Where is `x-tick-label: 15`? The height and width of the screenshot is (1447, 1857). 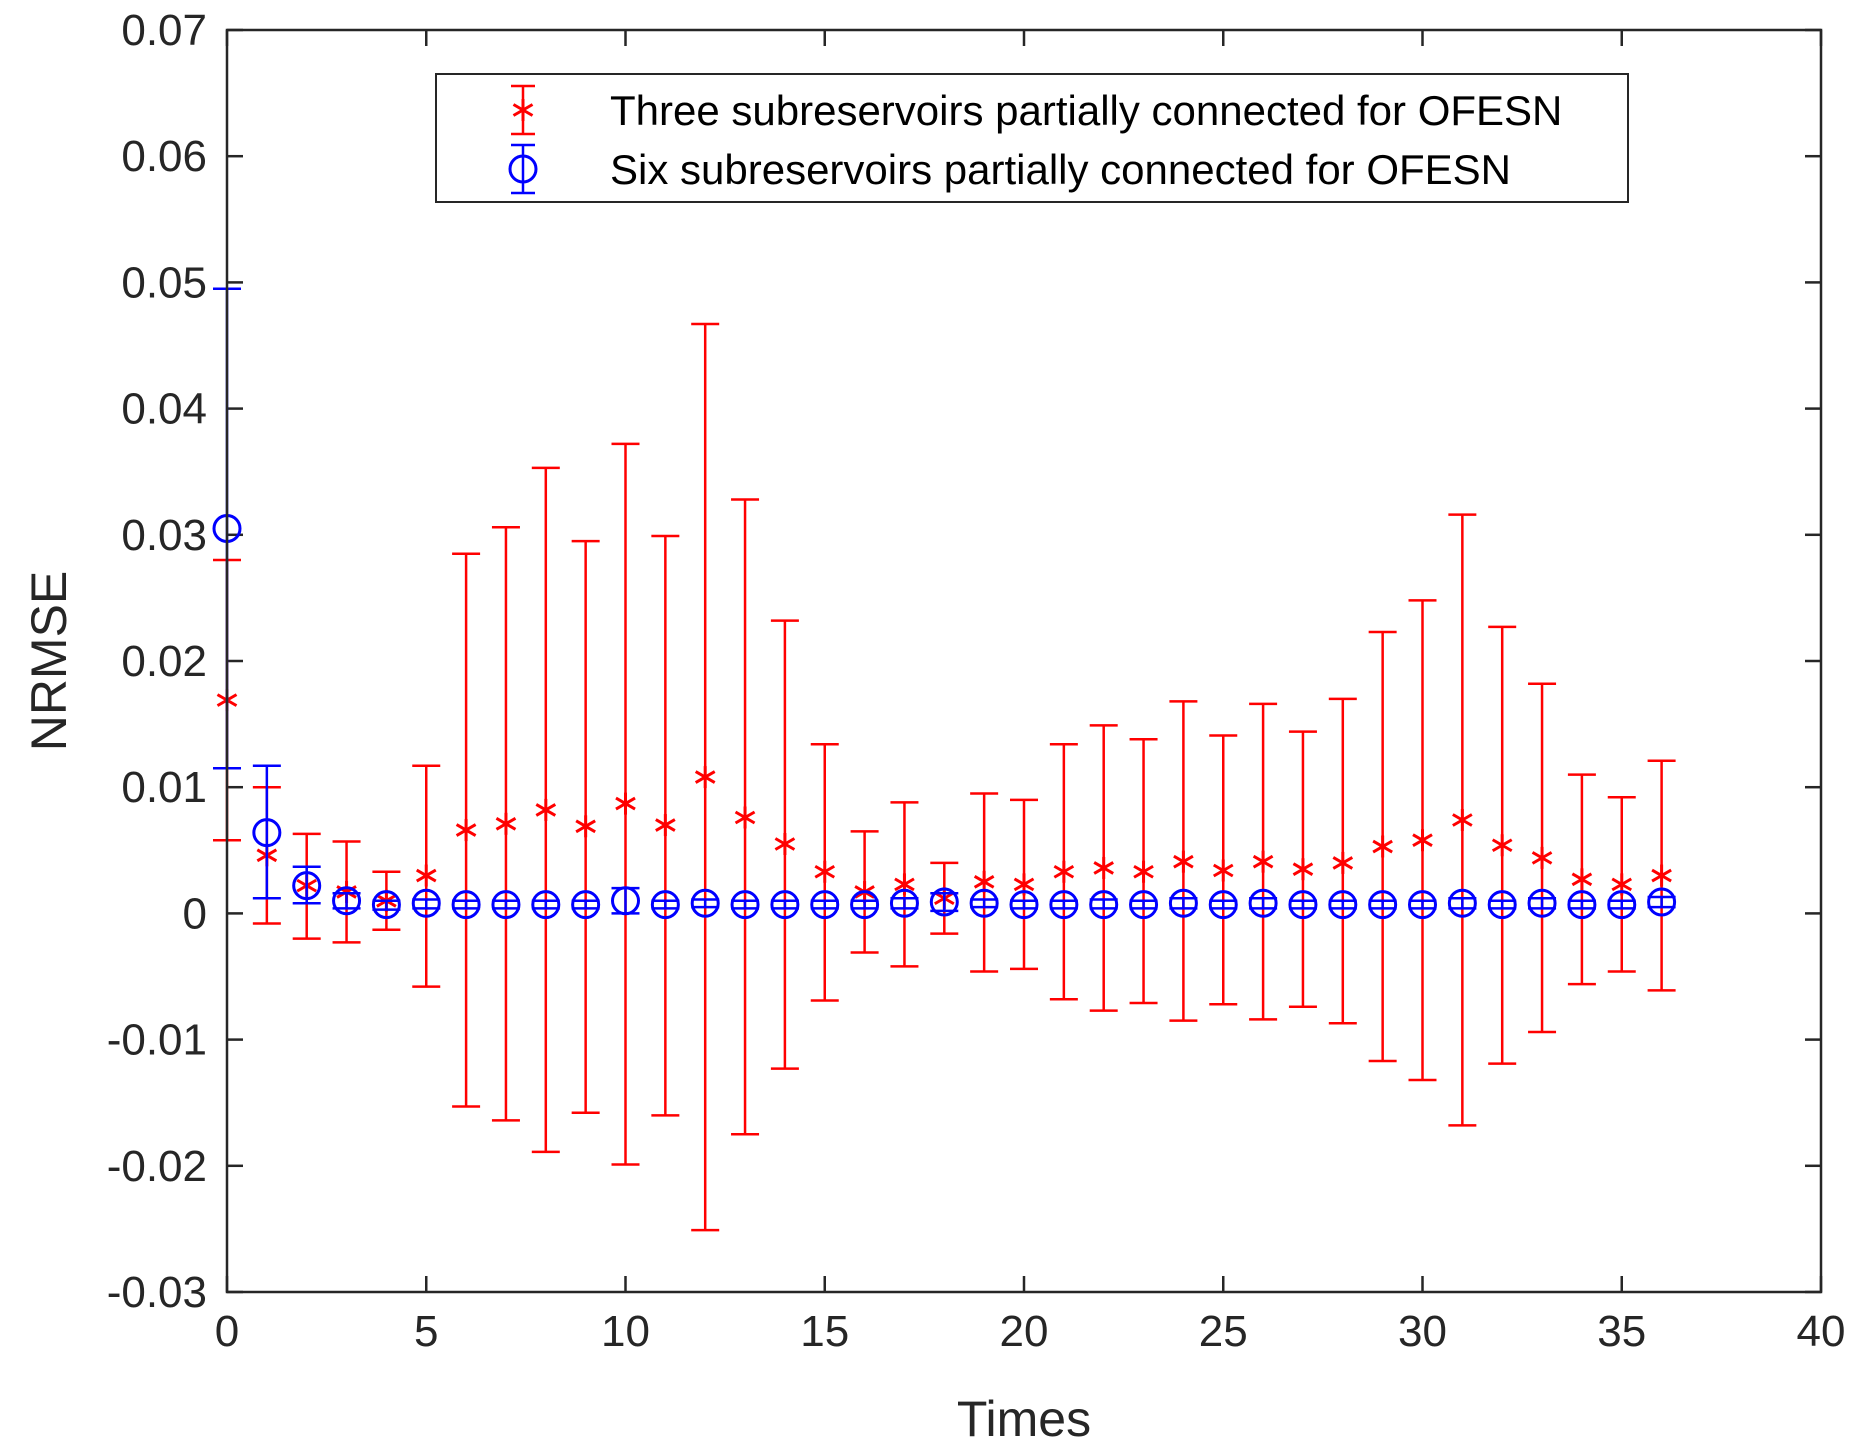
x-tick-label: 15 is located at coordinates (824, 1331).